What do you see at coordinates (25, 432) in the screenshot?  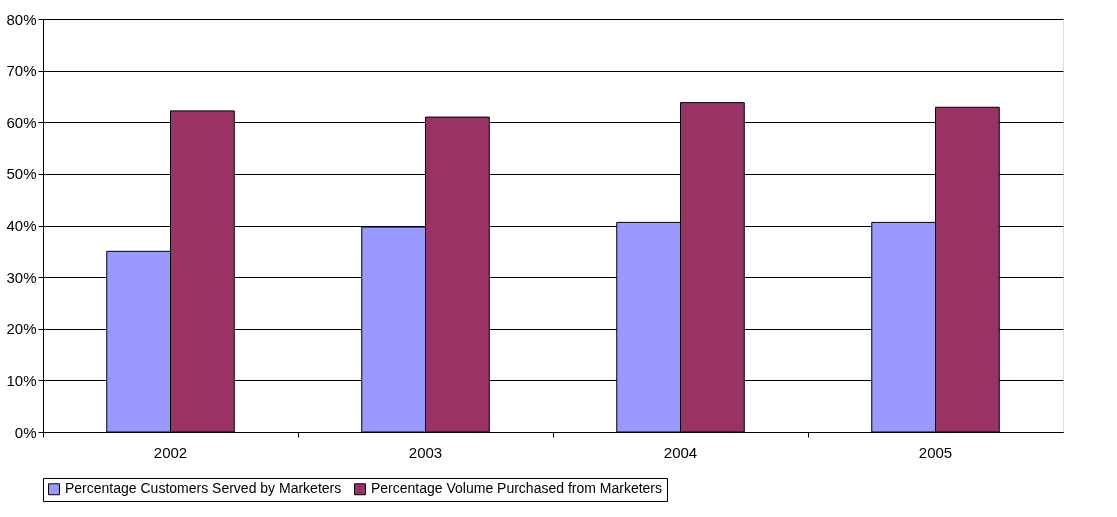 I see `y-tick-label: 0%` at bounding box center [25, 432].